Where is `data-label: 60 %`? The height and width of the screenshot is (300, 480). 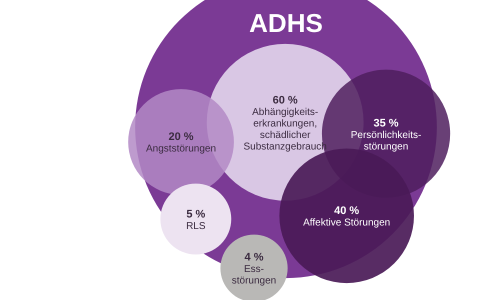 data-label: 60 % is located at coordinates (285, 100).